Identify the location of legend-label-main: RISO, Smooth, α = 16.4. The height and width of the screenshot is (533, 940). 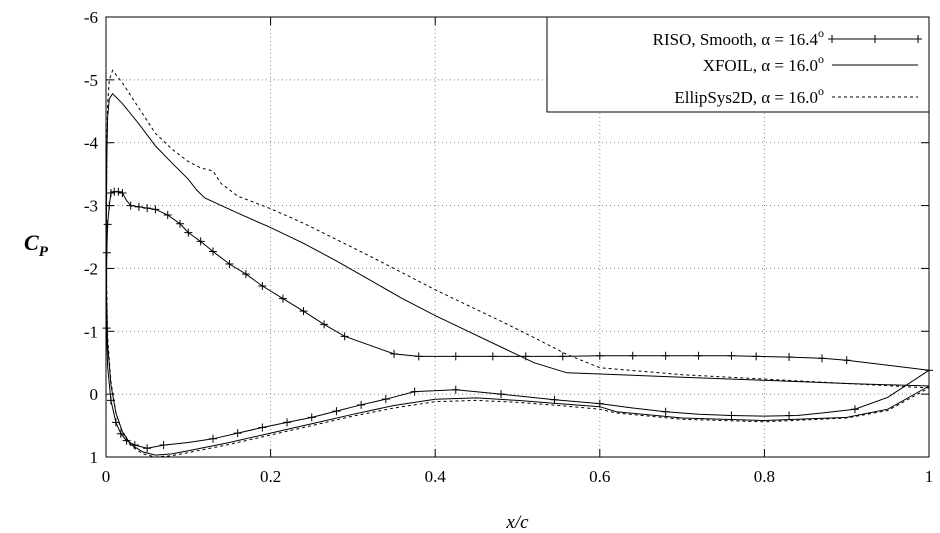
(736, 39).